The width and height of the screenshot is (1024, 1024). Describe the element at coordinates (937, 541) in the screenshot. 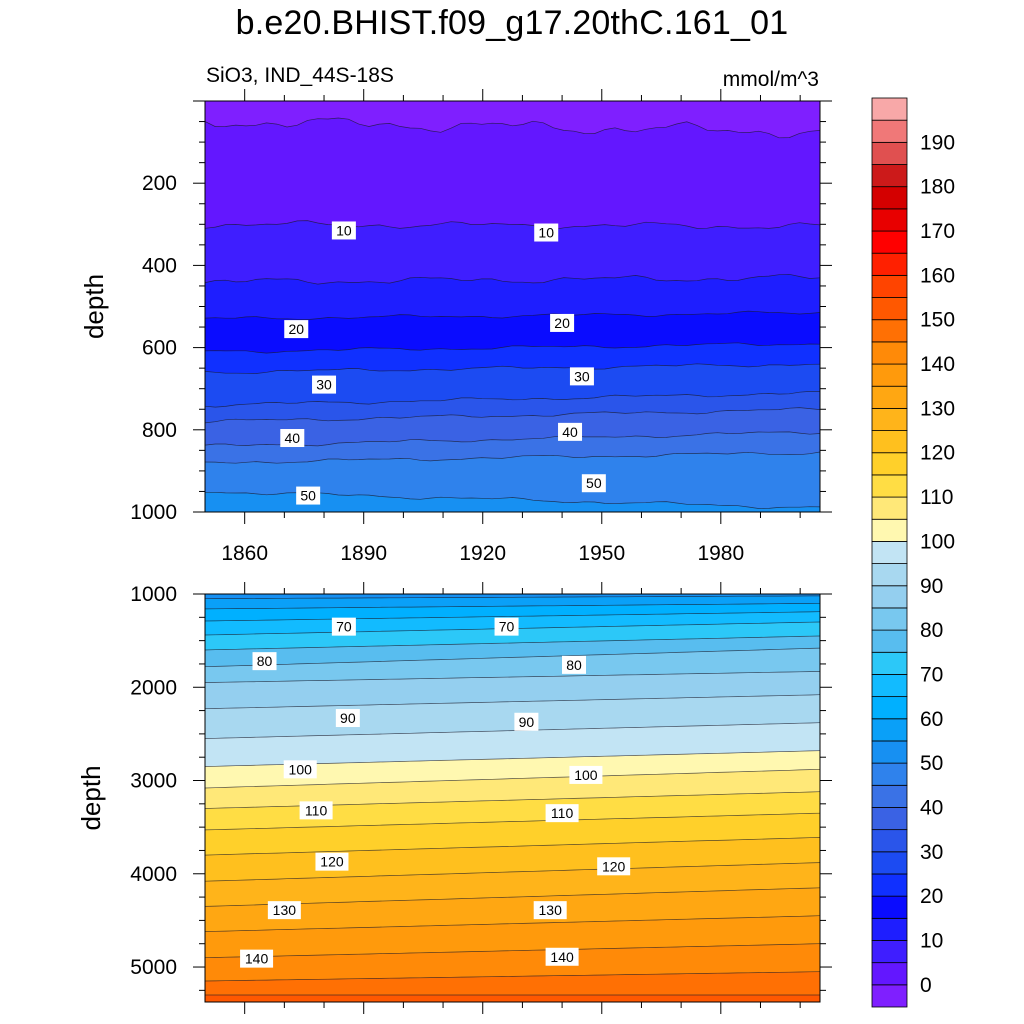

I see `colorbar-label: 100` at that location.